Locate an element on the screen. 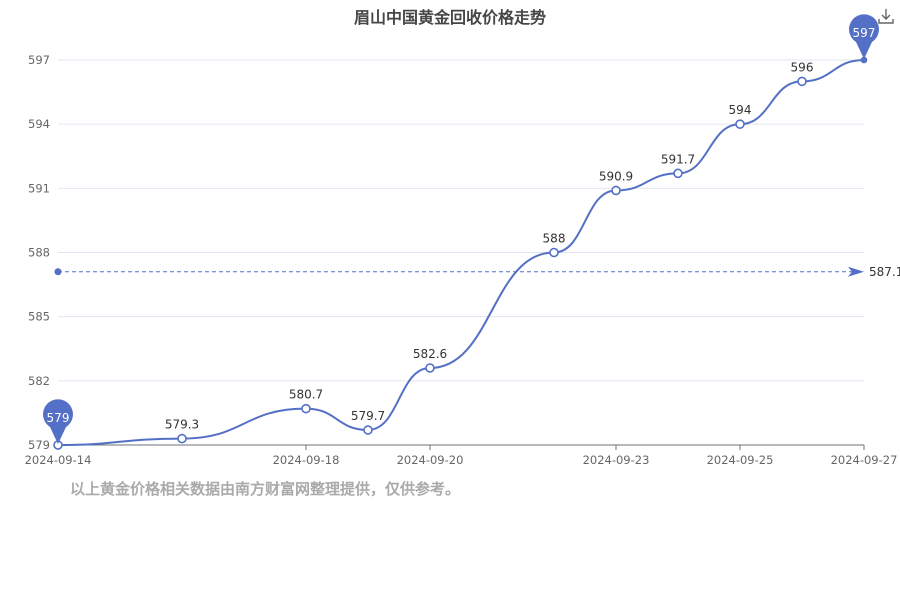 Image resolution: width=900 pixels, height=600 pixels. y-tick-label: 591 is located at coordinates (39, 188).